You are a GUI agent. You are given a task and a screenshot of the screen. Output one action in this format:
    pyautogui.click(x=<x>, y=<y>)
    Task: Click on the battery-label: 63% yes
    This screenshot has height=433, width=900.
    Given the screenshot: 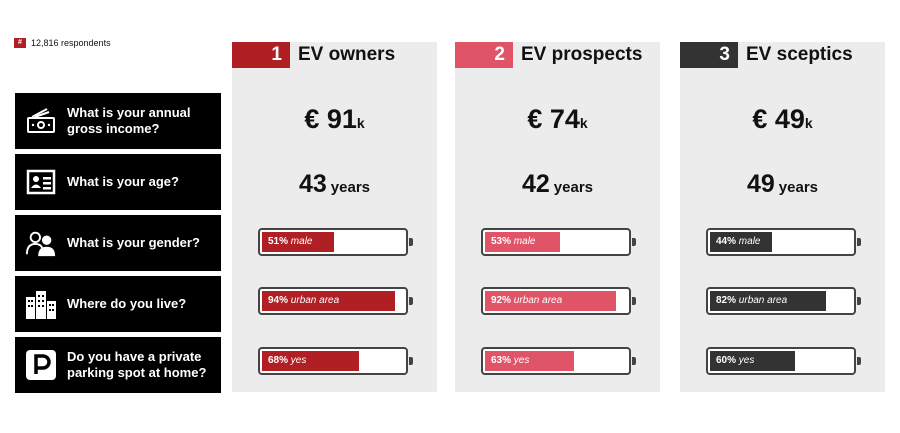 What is the action you would take?
    pyautogui.click(x=510, y=361)
    